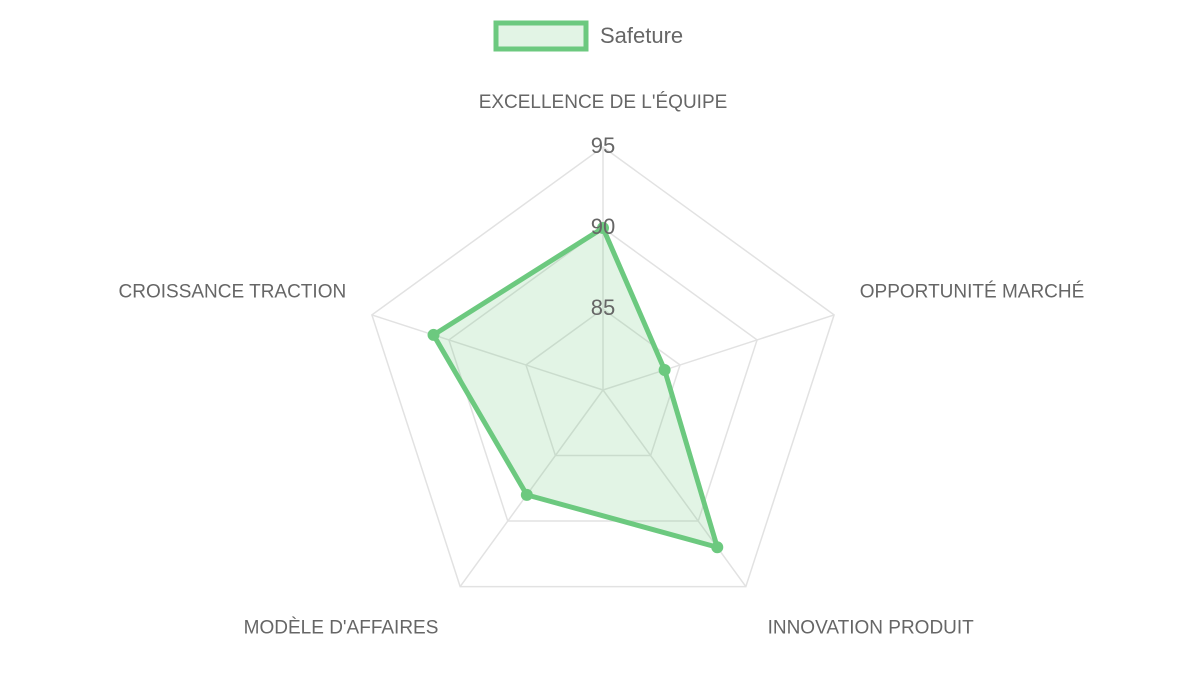  Describe the element at coordinates (603, 307) in the screenshot. I see `r-tick-label: 85` at that location.